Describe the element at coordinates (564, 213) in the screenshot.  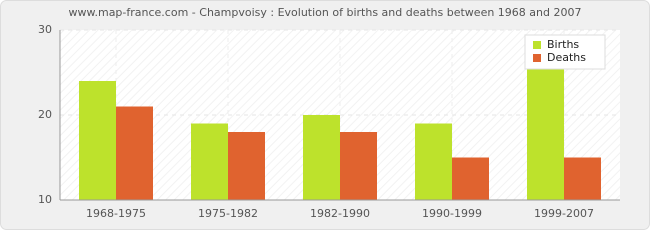
I see `x-tick-label: 1999-2007` at that location.